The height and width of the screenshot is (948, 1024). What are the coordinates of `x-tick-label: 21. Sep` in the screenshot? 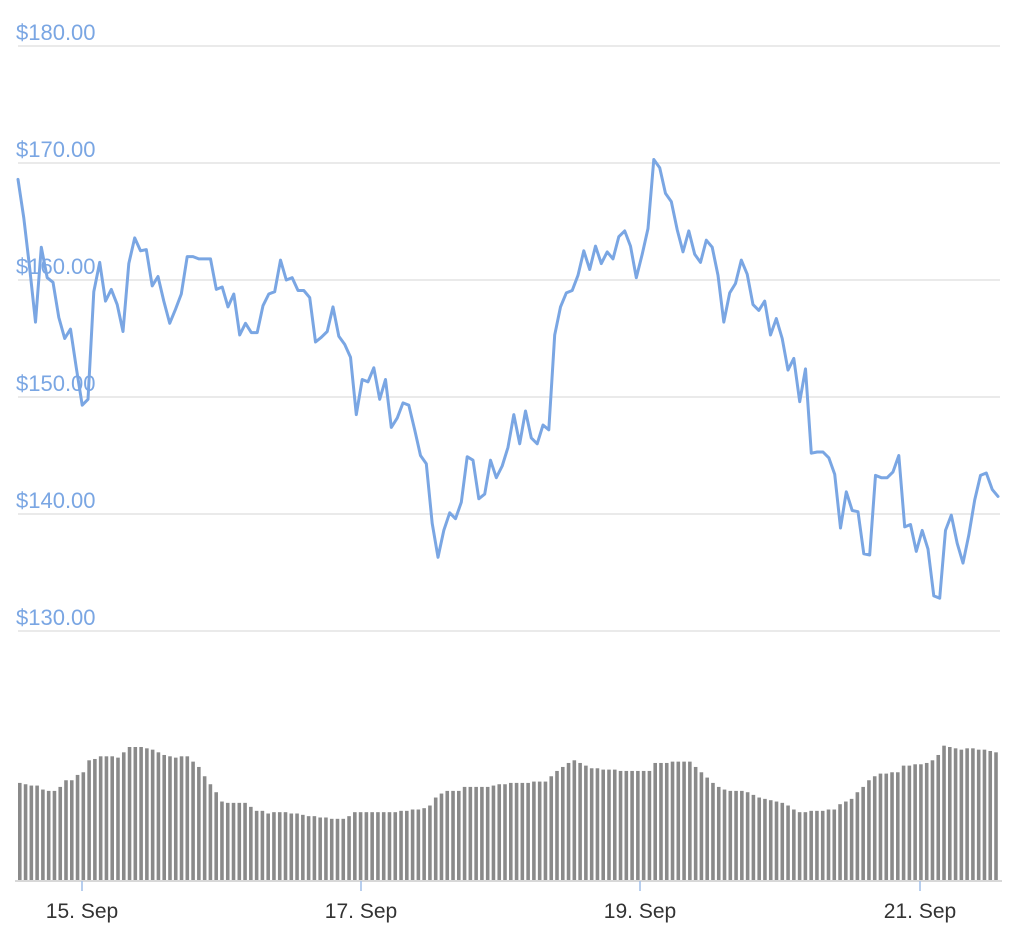 It's located at (920, 911).